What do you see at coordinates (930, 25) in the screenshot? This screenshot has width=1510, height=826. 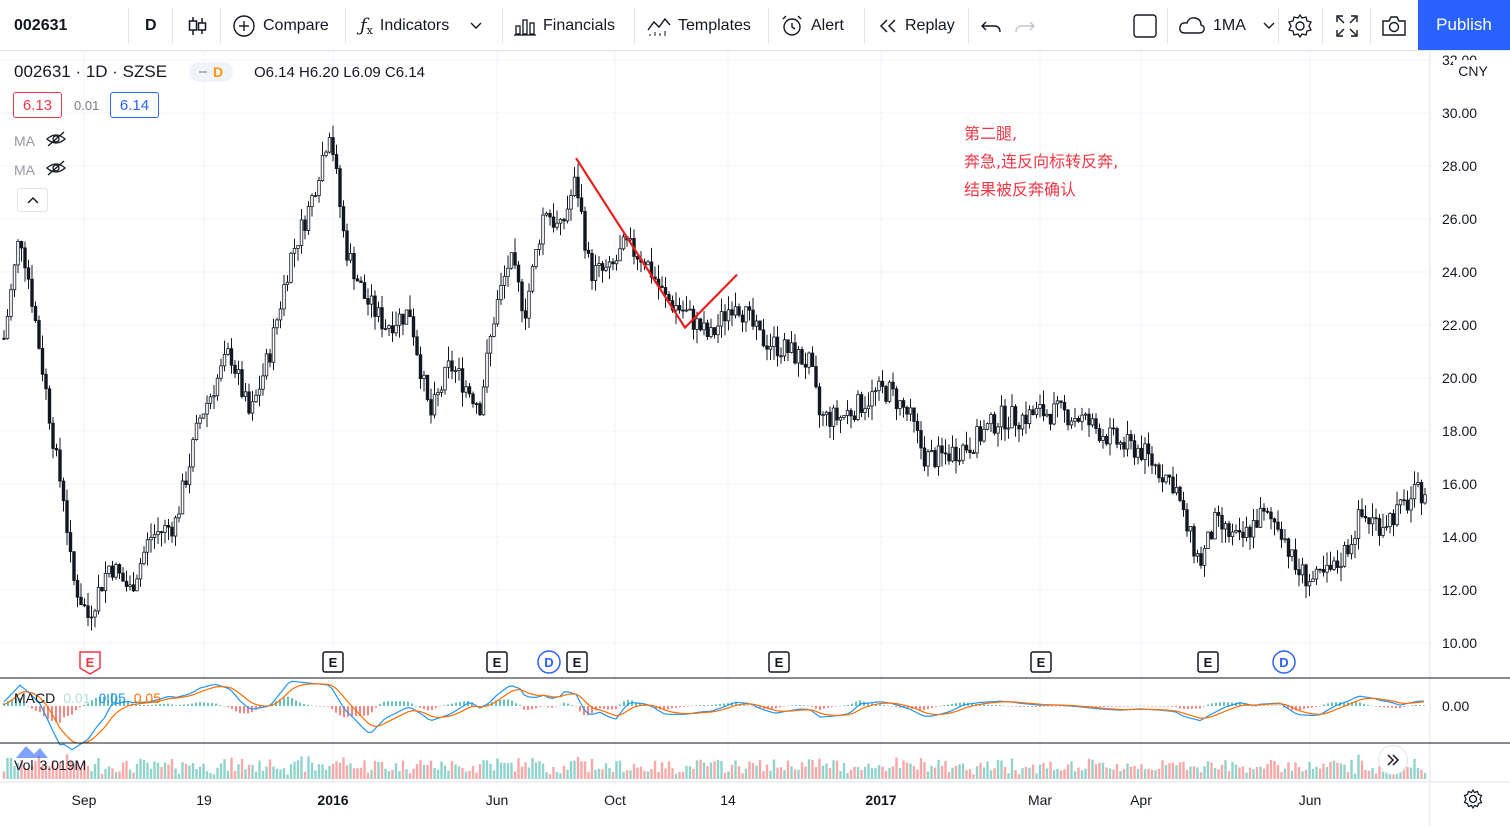 I see `replay-label: Replay` at bounding box center [930, 25].